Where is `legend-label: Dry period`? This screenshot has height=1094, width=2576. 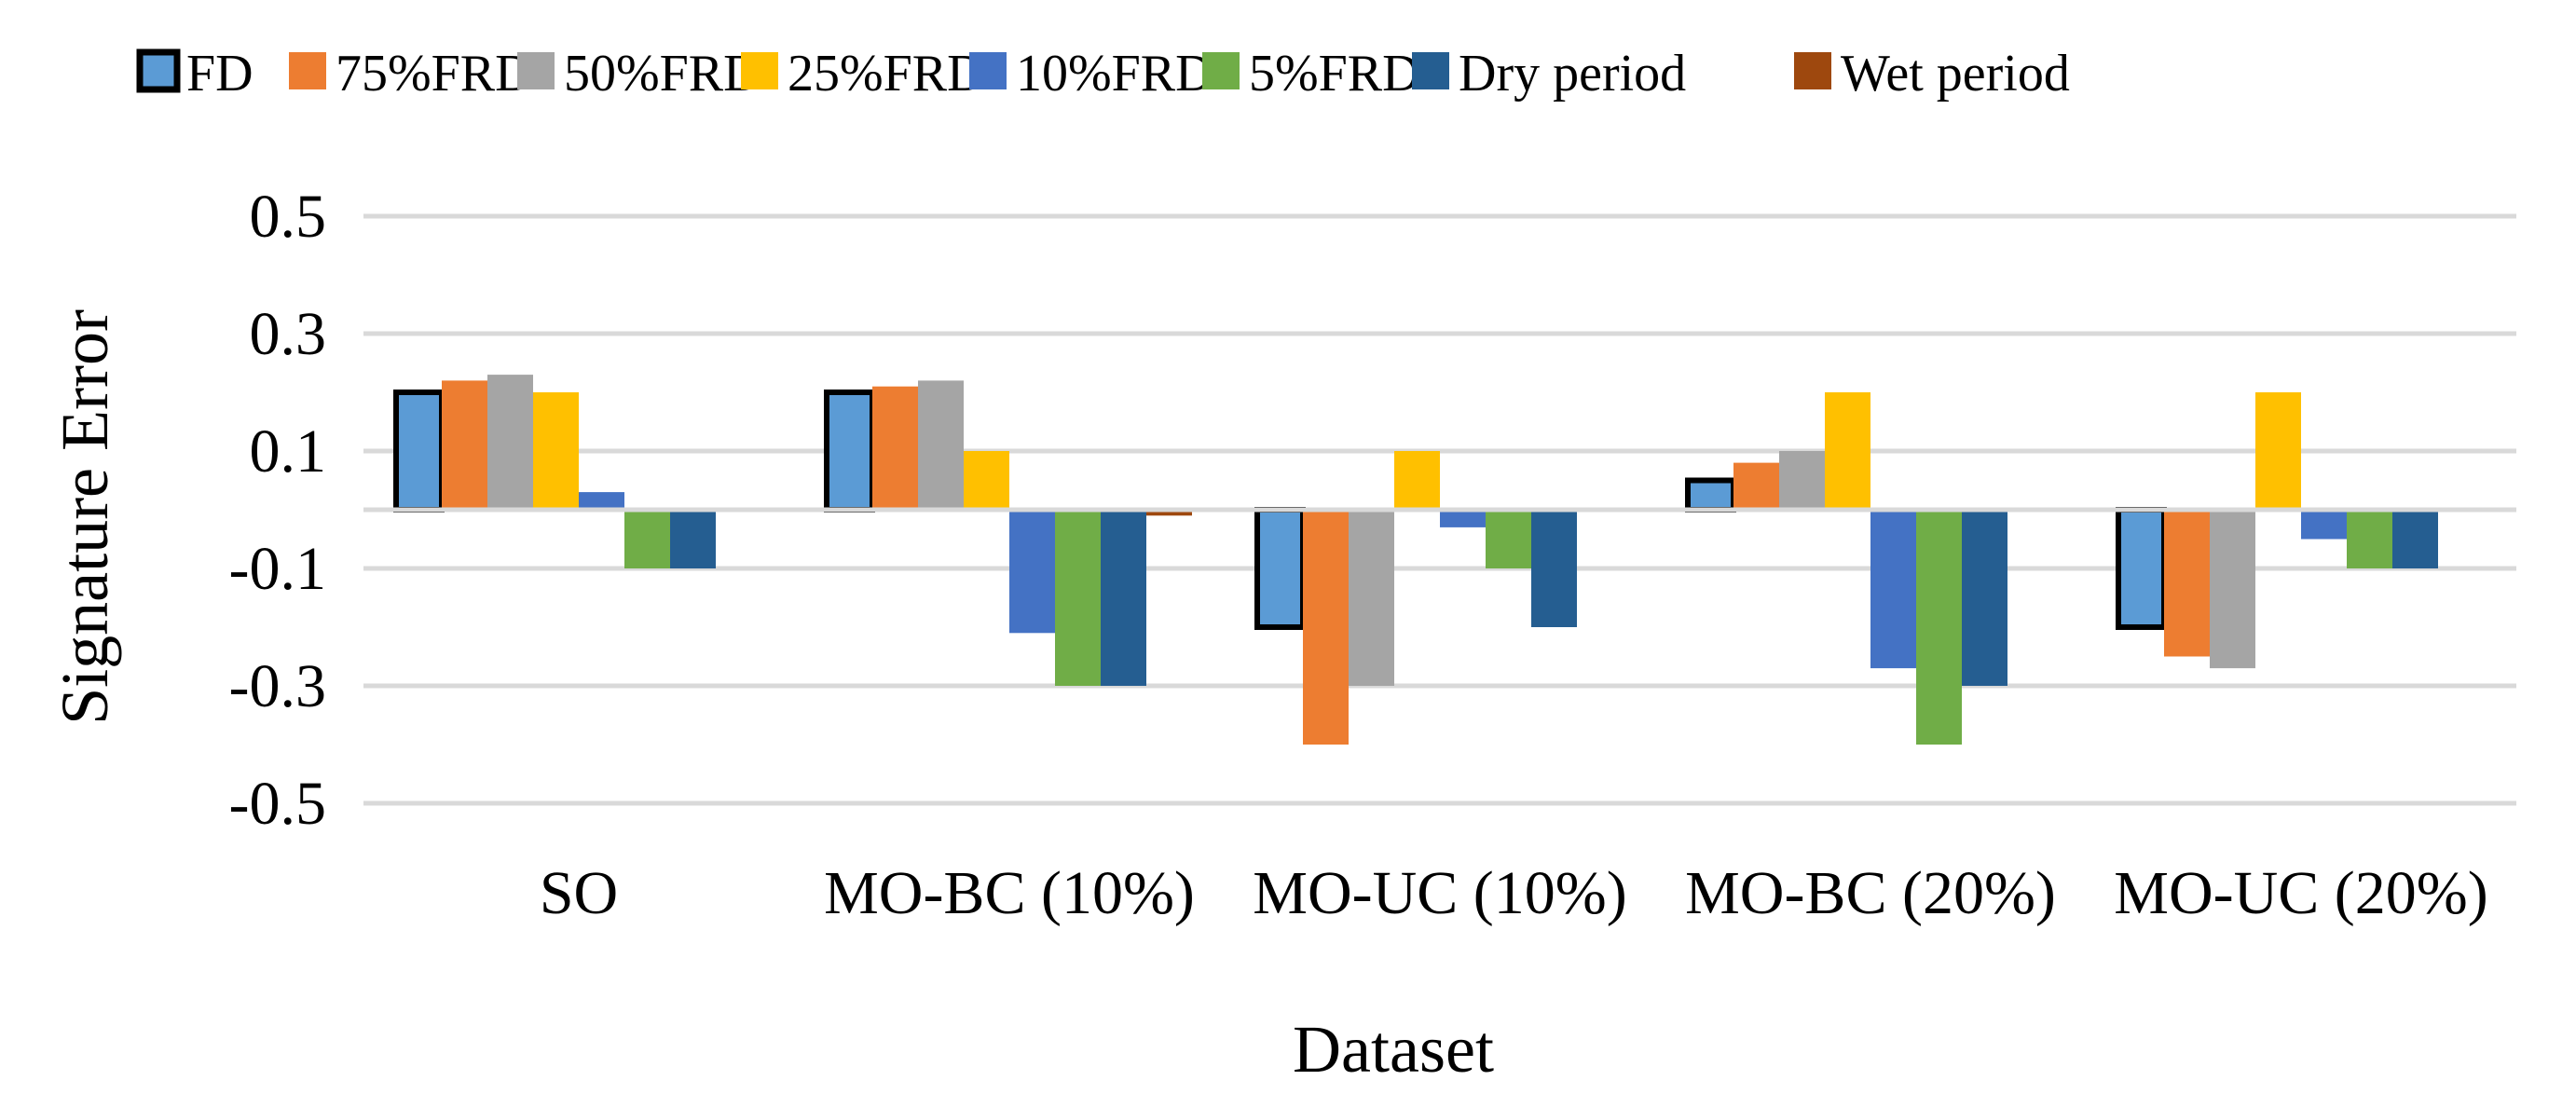
legend-label: Dry period is located at coordinates (1572, 74).